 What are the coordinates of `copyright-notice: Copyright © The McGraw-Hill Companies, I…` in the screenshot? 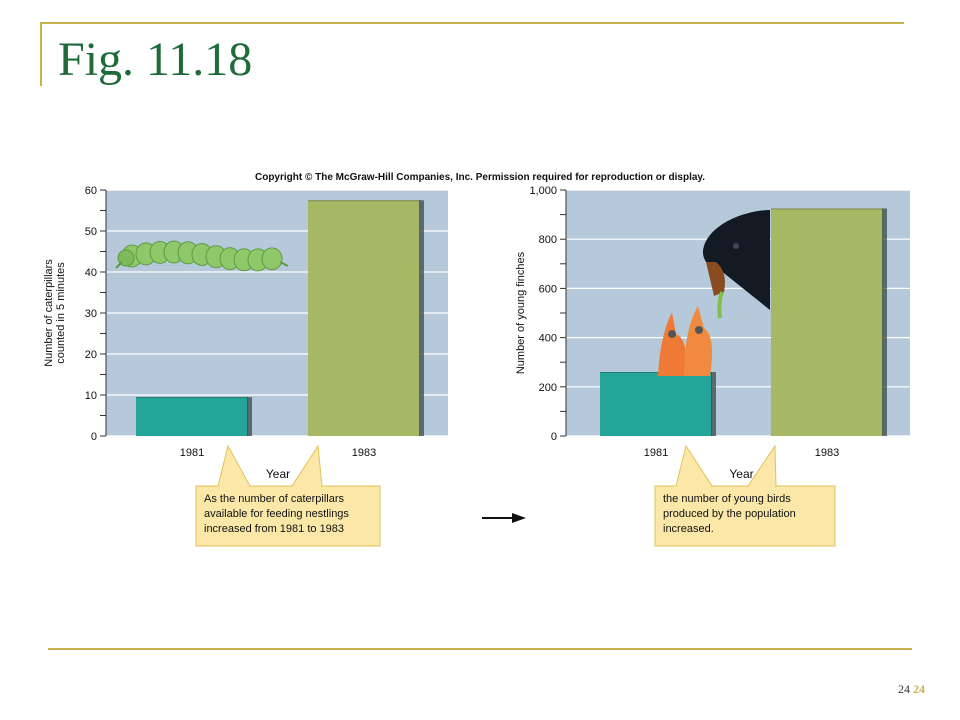 It's located at (480, 177).